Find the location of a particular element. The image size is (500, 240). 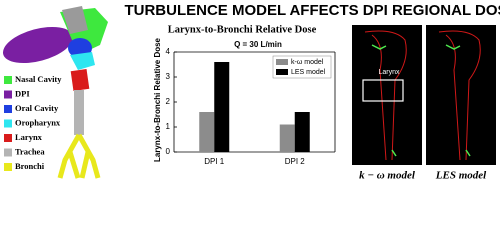

y-axis-label: Larynx-to-Bronchi Relative Dose is located at coordinates (157, 99).